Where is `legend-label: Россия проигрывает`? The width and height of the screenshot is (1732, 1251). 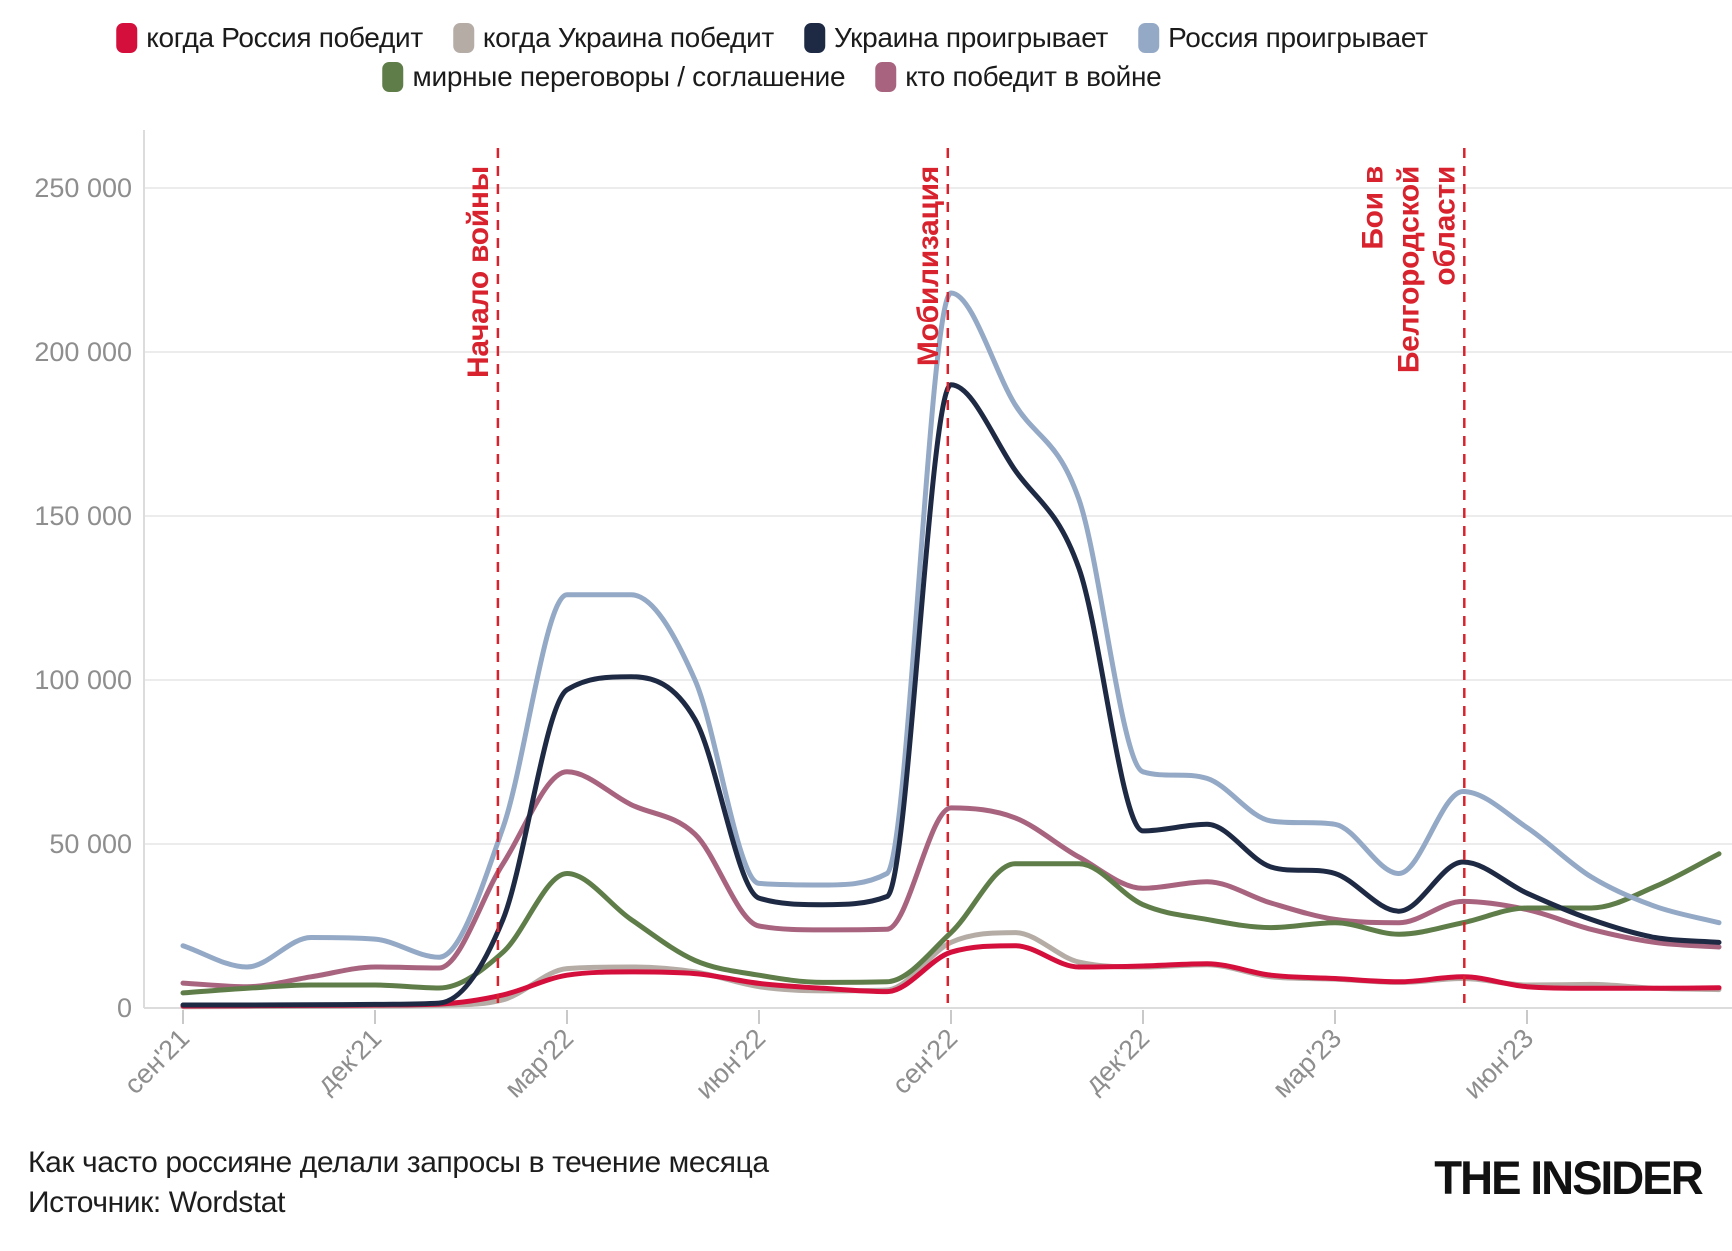
legend-label: Россия проигрывает is located at coordinates (1298, 37).